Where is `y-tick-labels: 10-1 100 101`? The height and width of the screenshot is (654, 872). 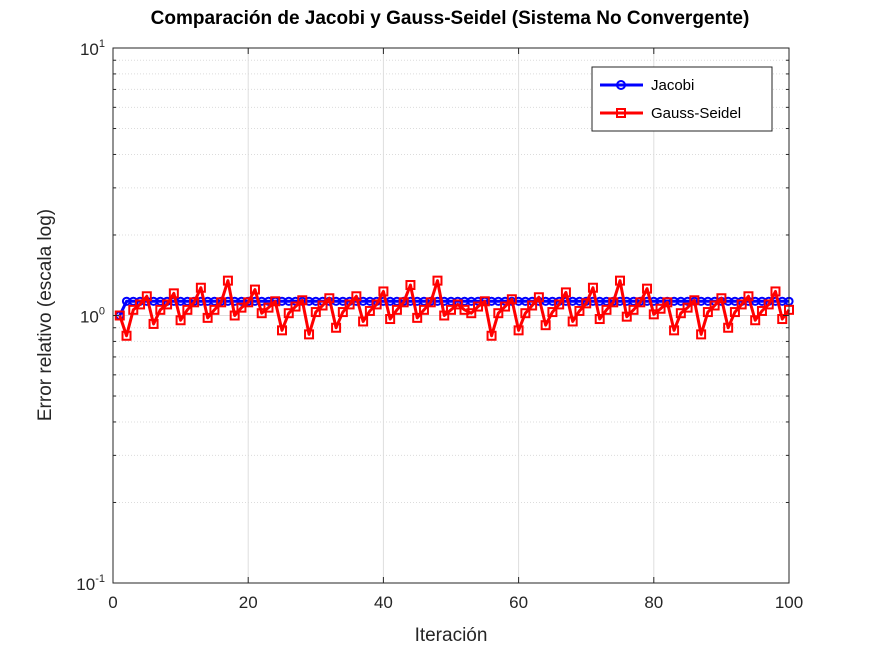
y-tick-labels: 10-1 100 101 is located at coordinates (90, 316).